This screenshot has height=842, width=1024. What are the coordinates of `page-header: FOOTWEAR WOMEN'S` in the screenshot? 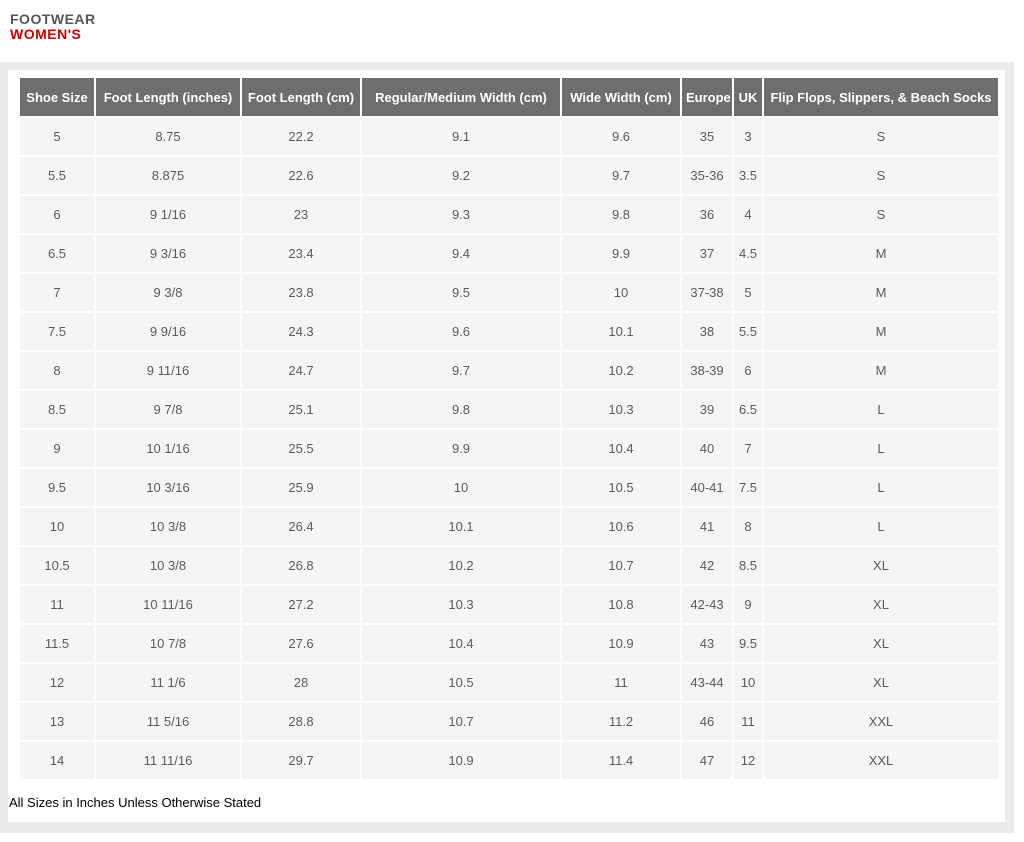 It's located at (512, 25).